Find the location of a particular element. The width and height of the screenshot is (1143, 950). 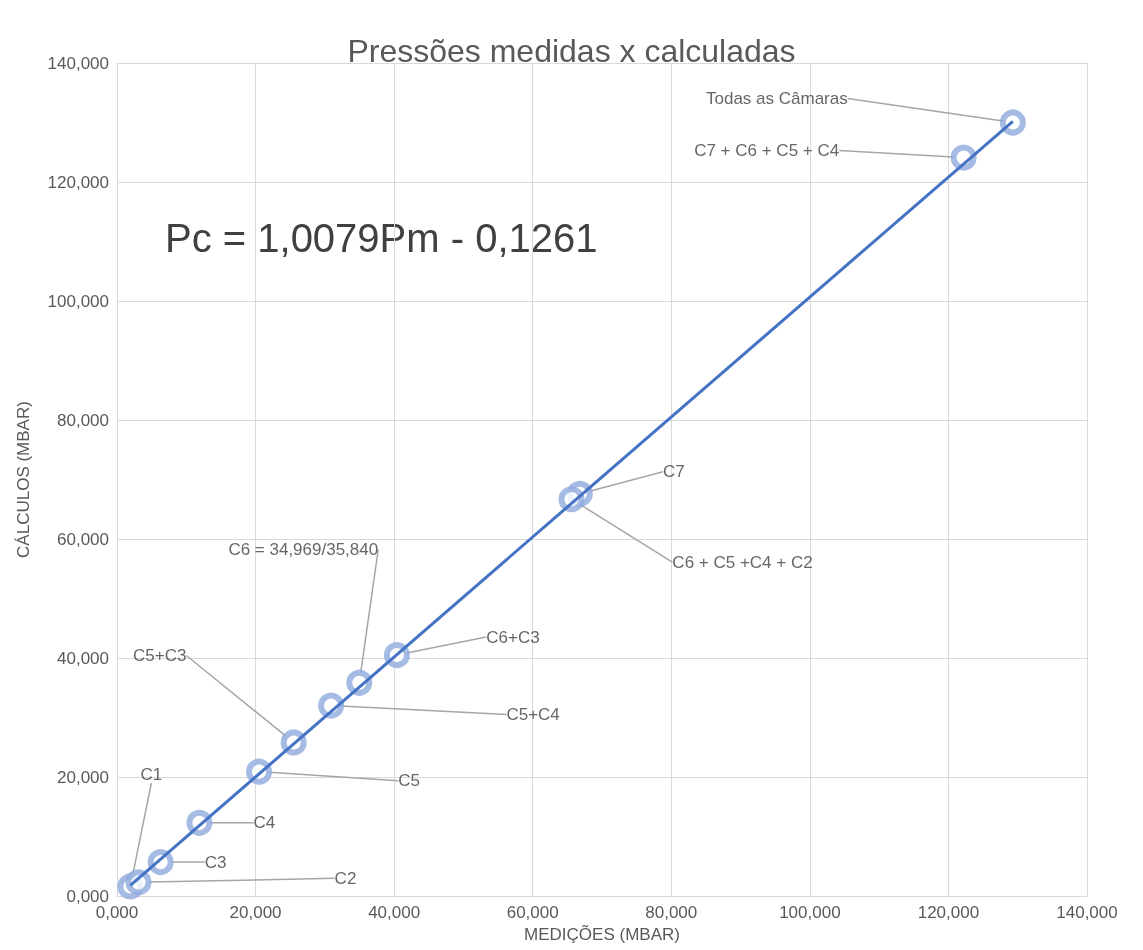

y-tick-label: 140,000 is located at coordinates (78, 63).